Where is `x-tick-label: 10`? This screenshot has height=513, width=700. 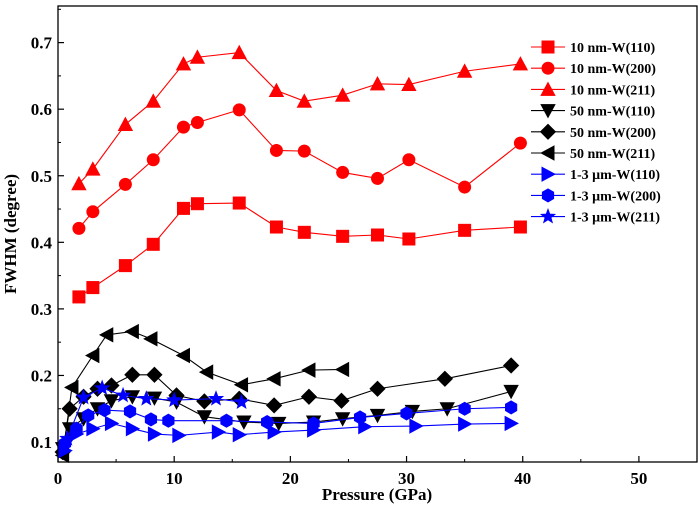
x-tick-label: 10 is located at coordinates (174, 478).